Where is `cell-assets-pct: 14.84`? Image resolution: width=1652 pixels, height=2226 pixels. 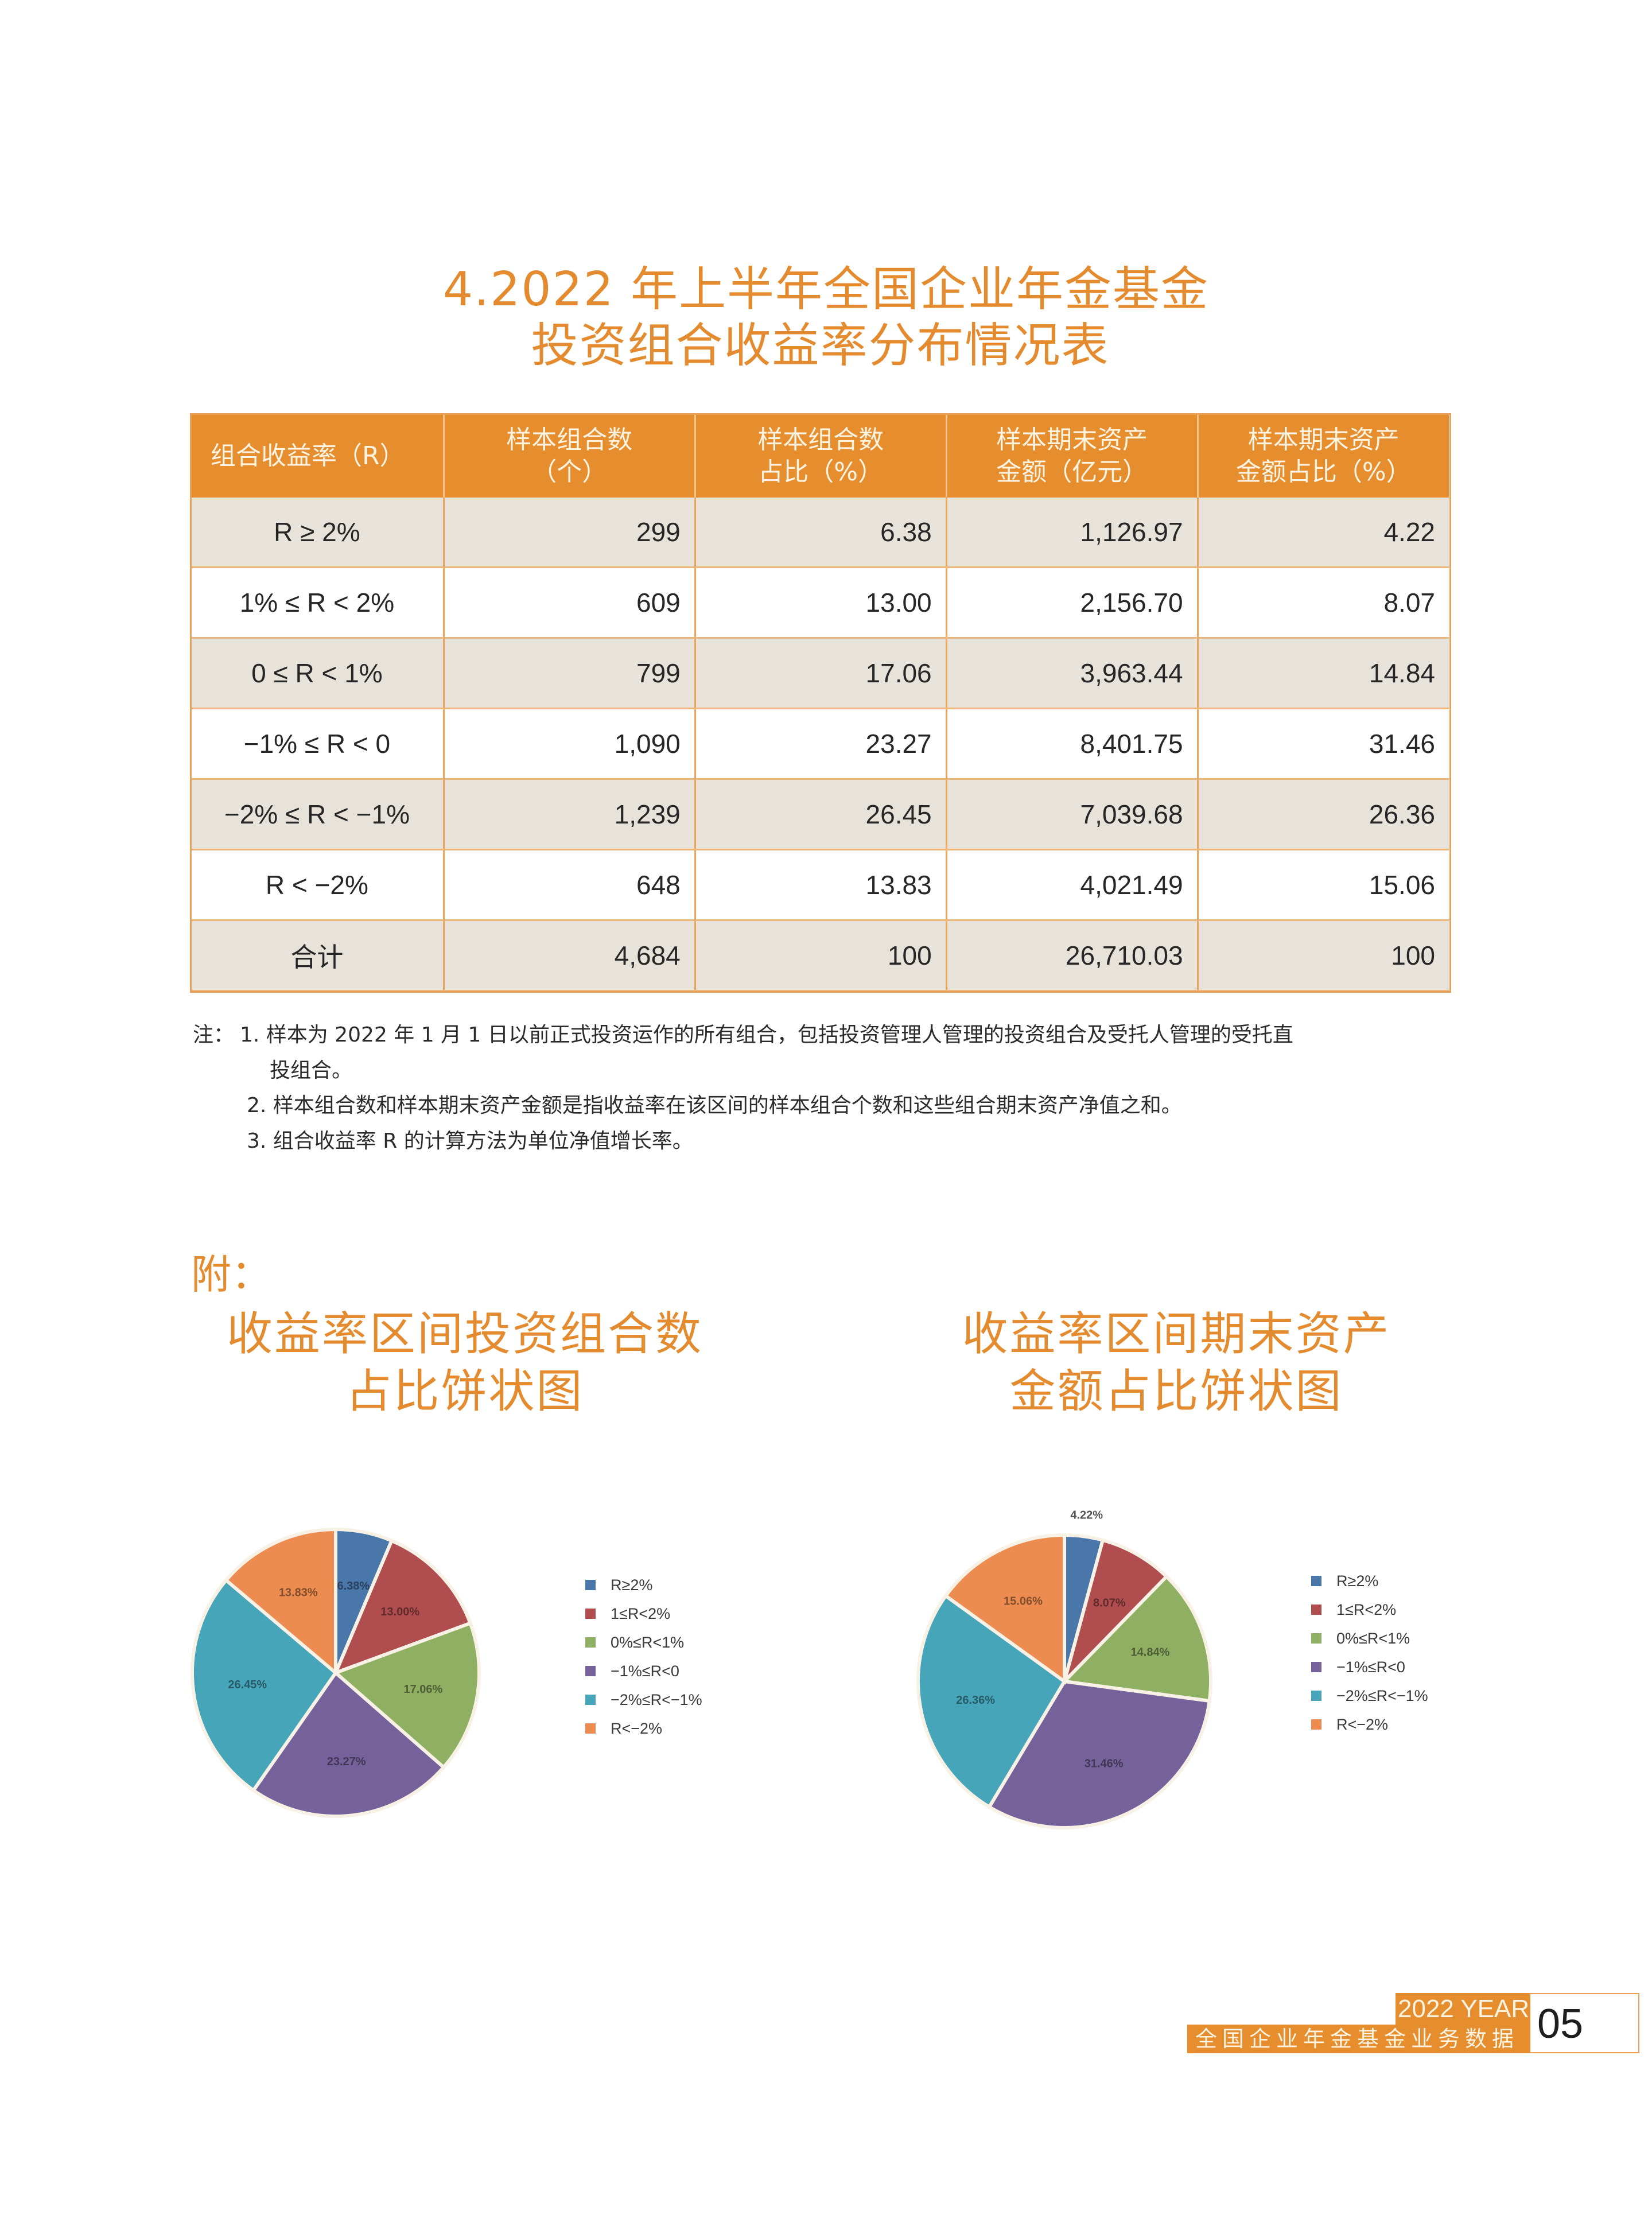 cell-assets-pct: 14.84 is located at coordinates (1323, 673).